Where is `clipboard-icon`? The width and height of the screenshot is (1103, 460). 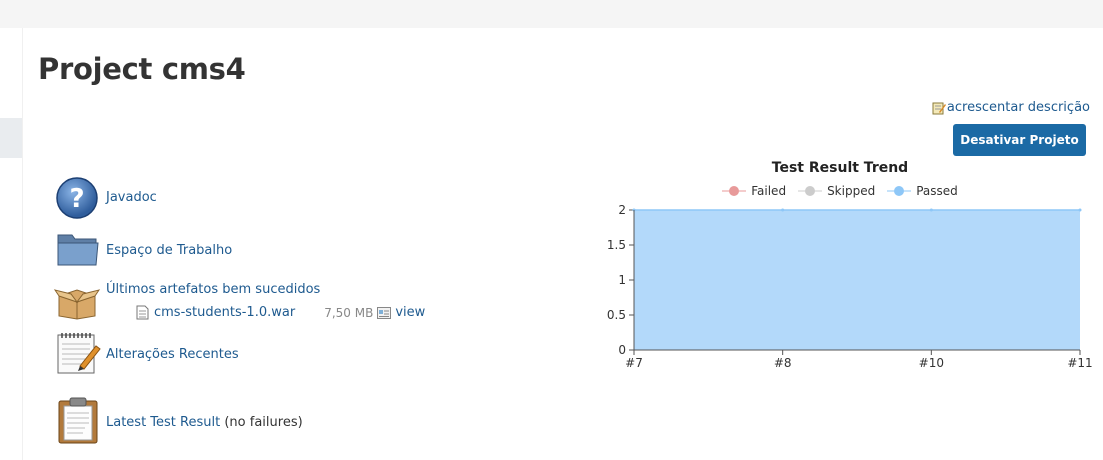
clipboard-icon is located at coordinates (78, 420).